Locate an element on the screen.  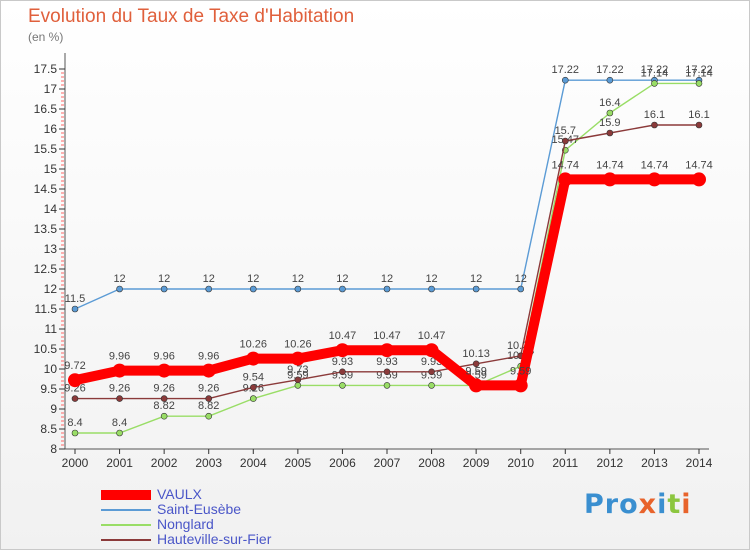
x-tick-label: 2000 is located at coordinates (75, 463).